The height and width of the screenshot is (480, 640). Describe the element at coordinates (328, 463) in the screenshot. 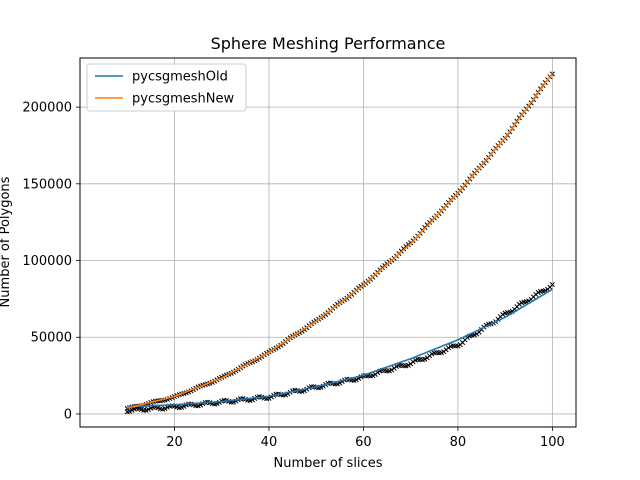

I see `x-axis-label: Number of slices` at that location.